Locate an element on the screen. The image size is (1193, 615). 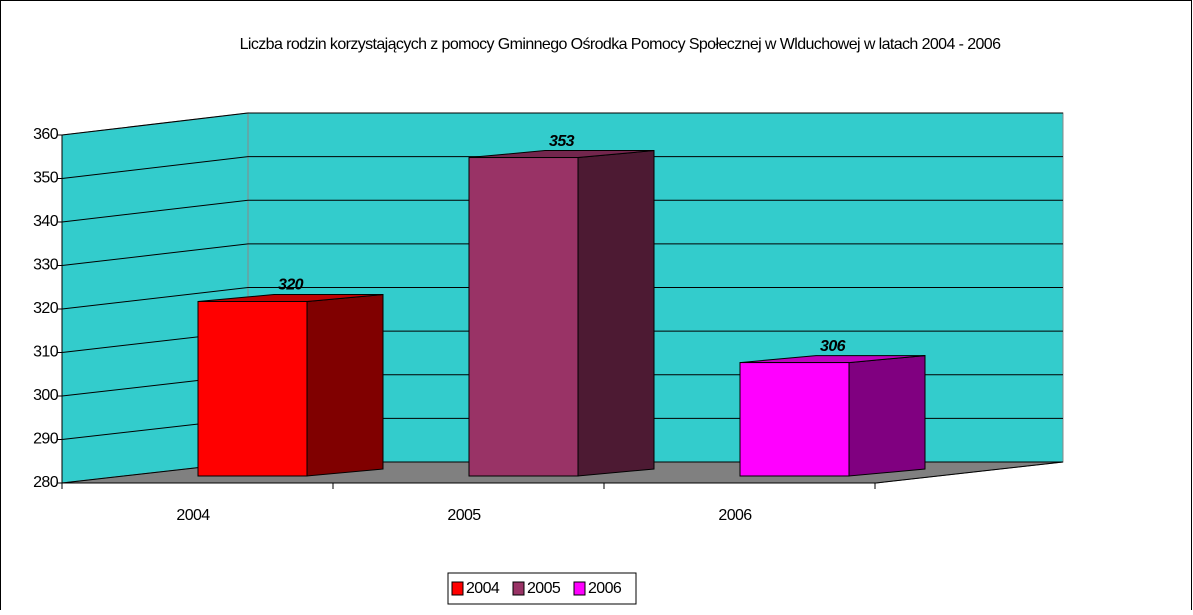
y-tick-label: 320 is located at coordinates (46, 308).